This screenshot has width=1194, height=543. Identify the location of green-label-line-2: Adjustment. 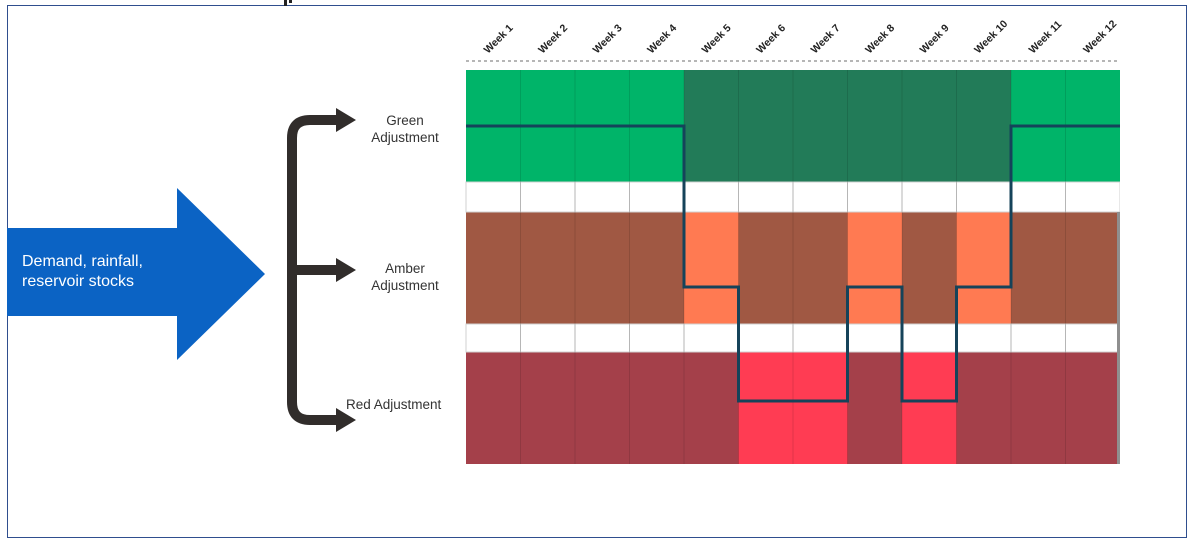
(405, 137).